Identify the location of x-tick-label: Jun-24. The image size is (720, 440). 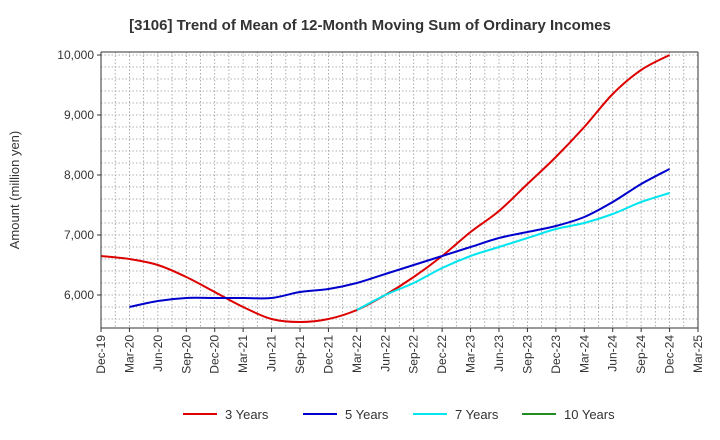
(613, 353).